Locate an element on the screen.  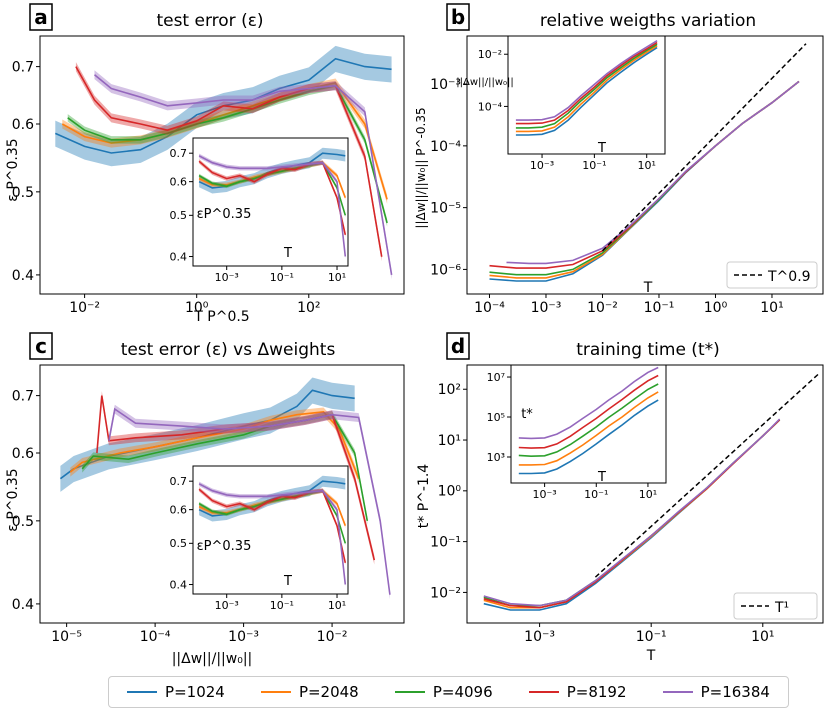
legend-swatch-p4096 is located at coordinates (409, 692).